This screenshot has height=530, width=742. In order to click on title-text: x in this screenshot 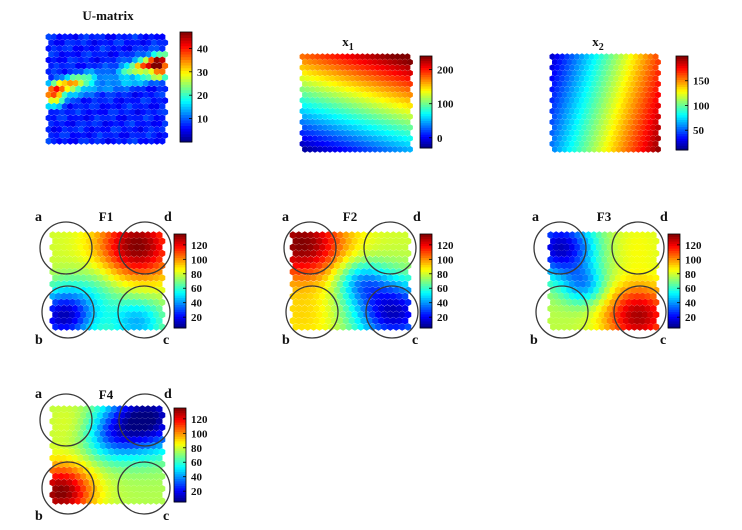, I will do `click(345, 41)`.